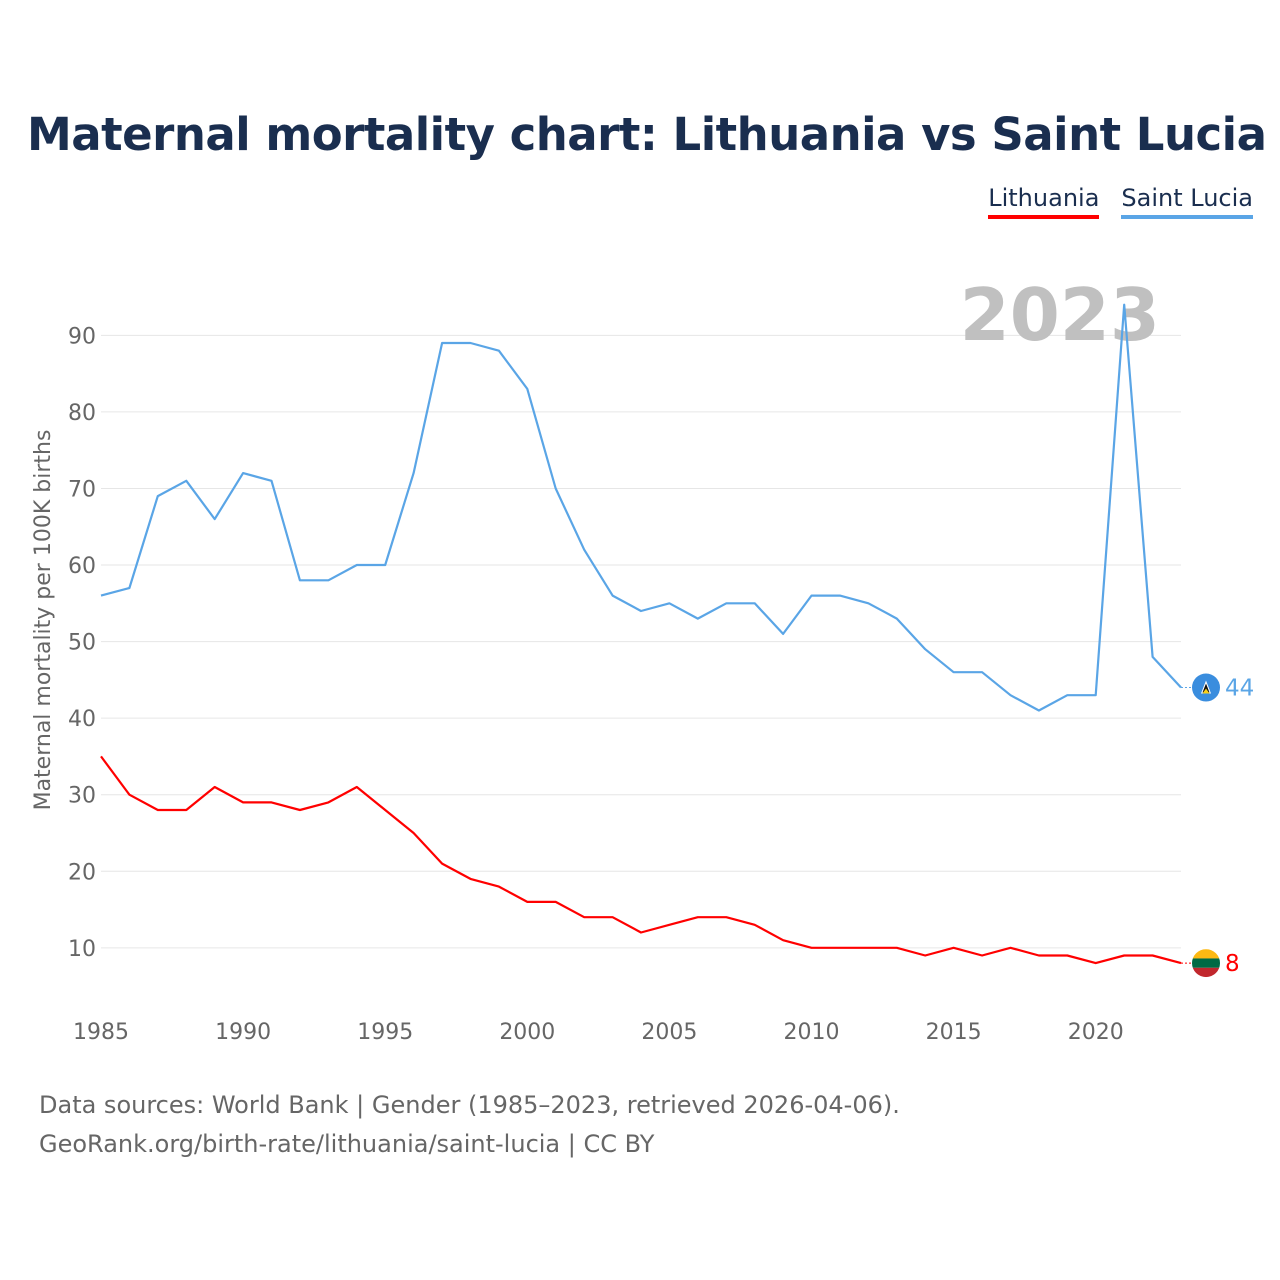 The image size is (1280, 1280). Describe the element at coordinates (527, 1032) in the screenshot. I see `x-tick-label: 2000` at that location.